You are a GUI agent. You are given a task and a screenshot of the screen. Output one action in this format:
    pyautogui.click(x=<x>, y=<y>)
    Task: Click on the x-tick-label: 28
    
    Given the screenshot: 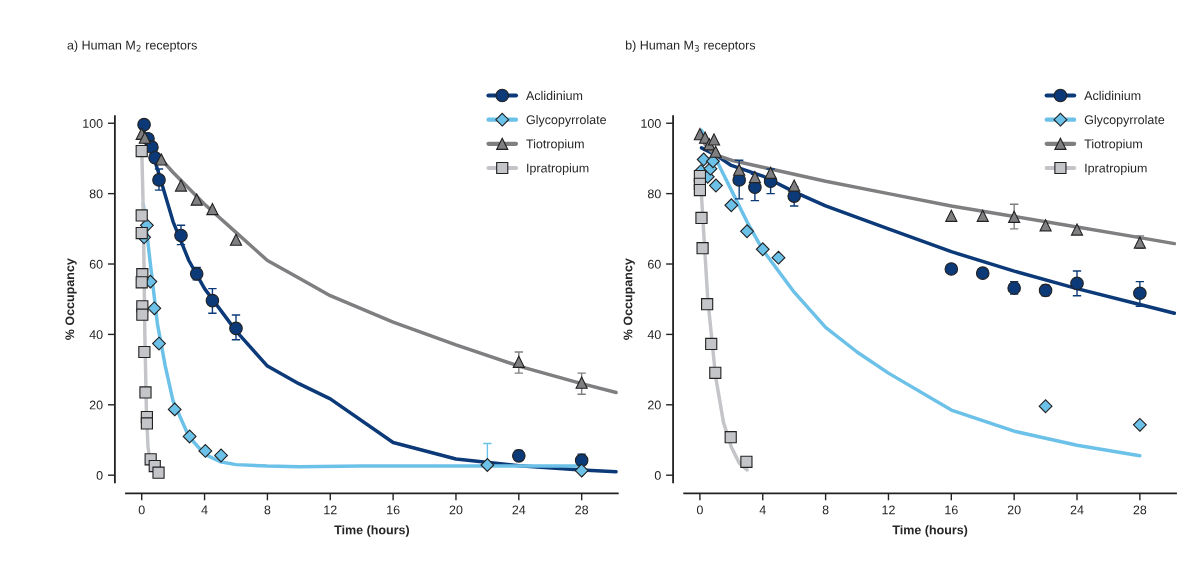 What is the action you would take?
    pyautogui.click(x=1140, y=510)
    